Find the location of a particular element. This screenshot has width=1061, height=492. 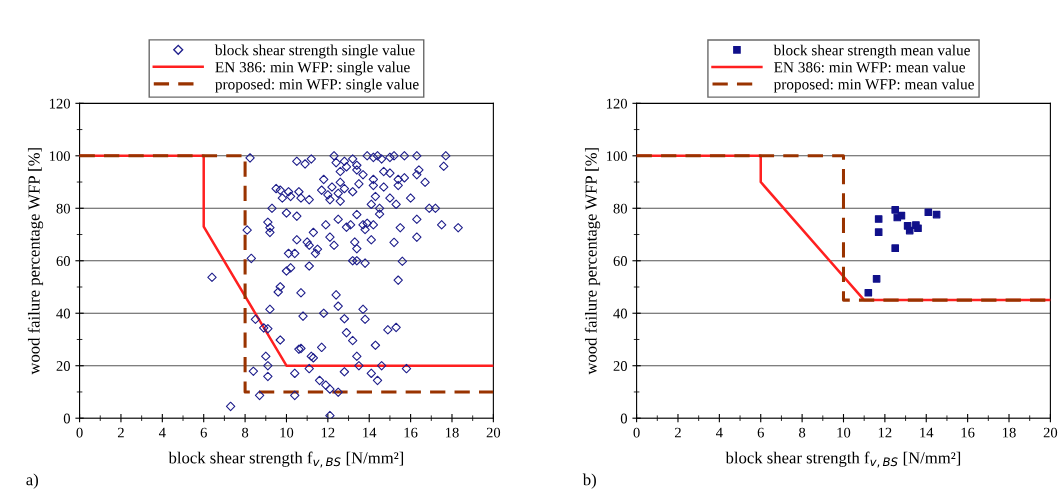

legend-label: proposed: min WFP: mean value is located at coordinates (873, 85).